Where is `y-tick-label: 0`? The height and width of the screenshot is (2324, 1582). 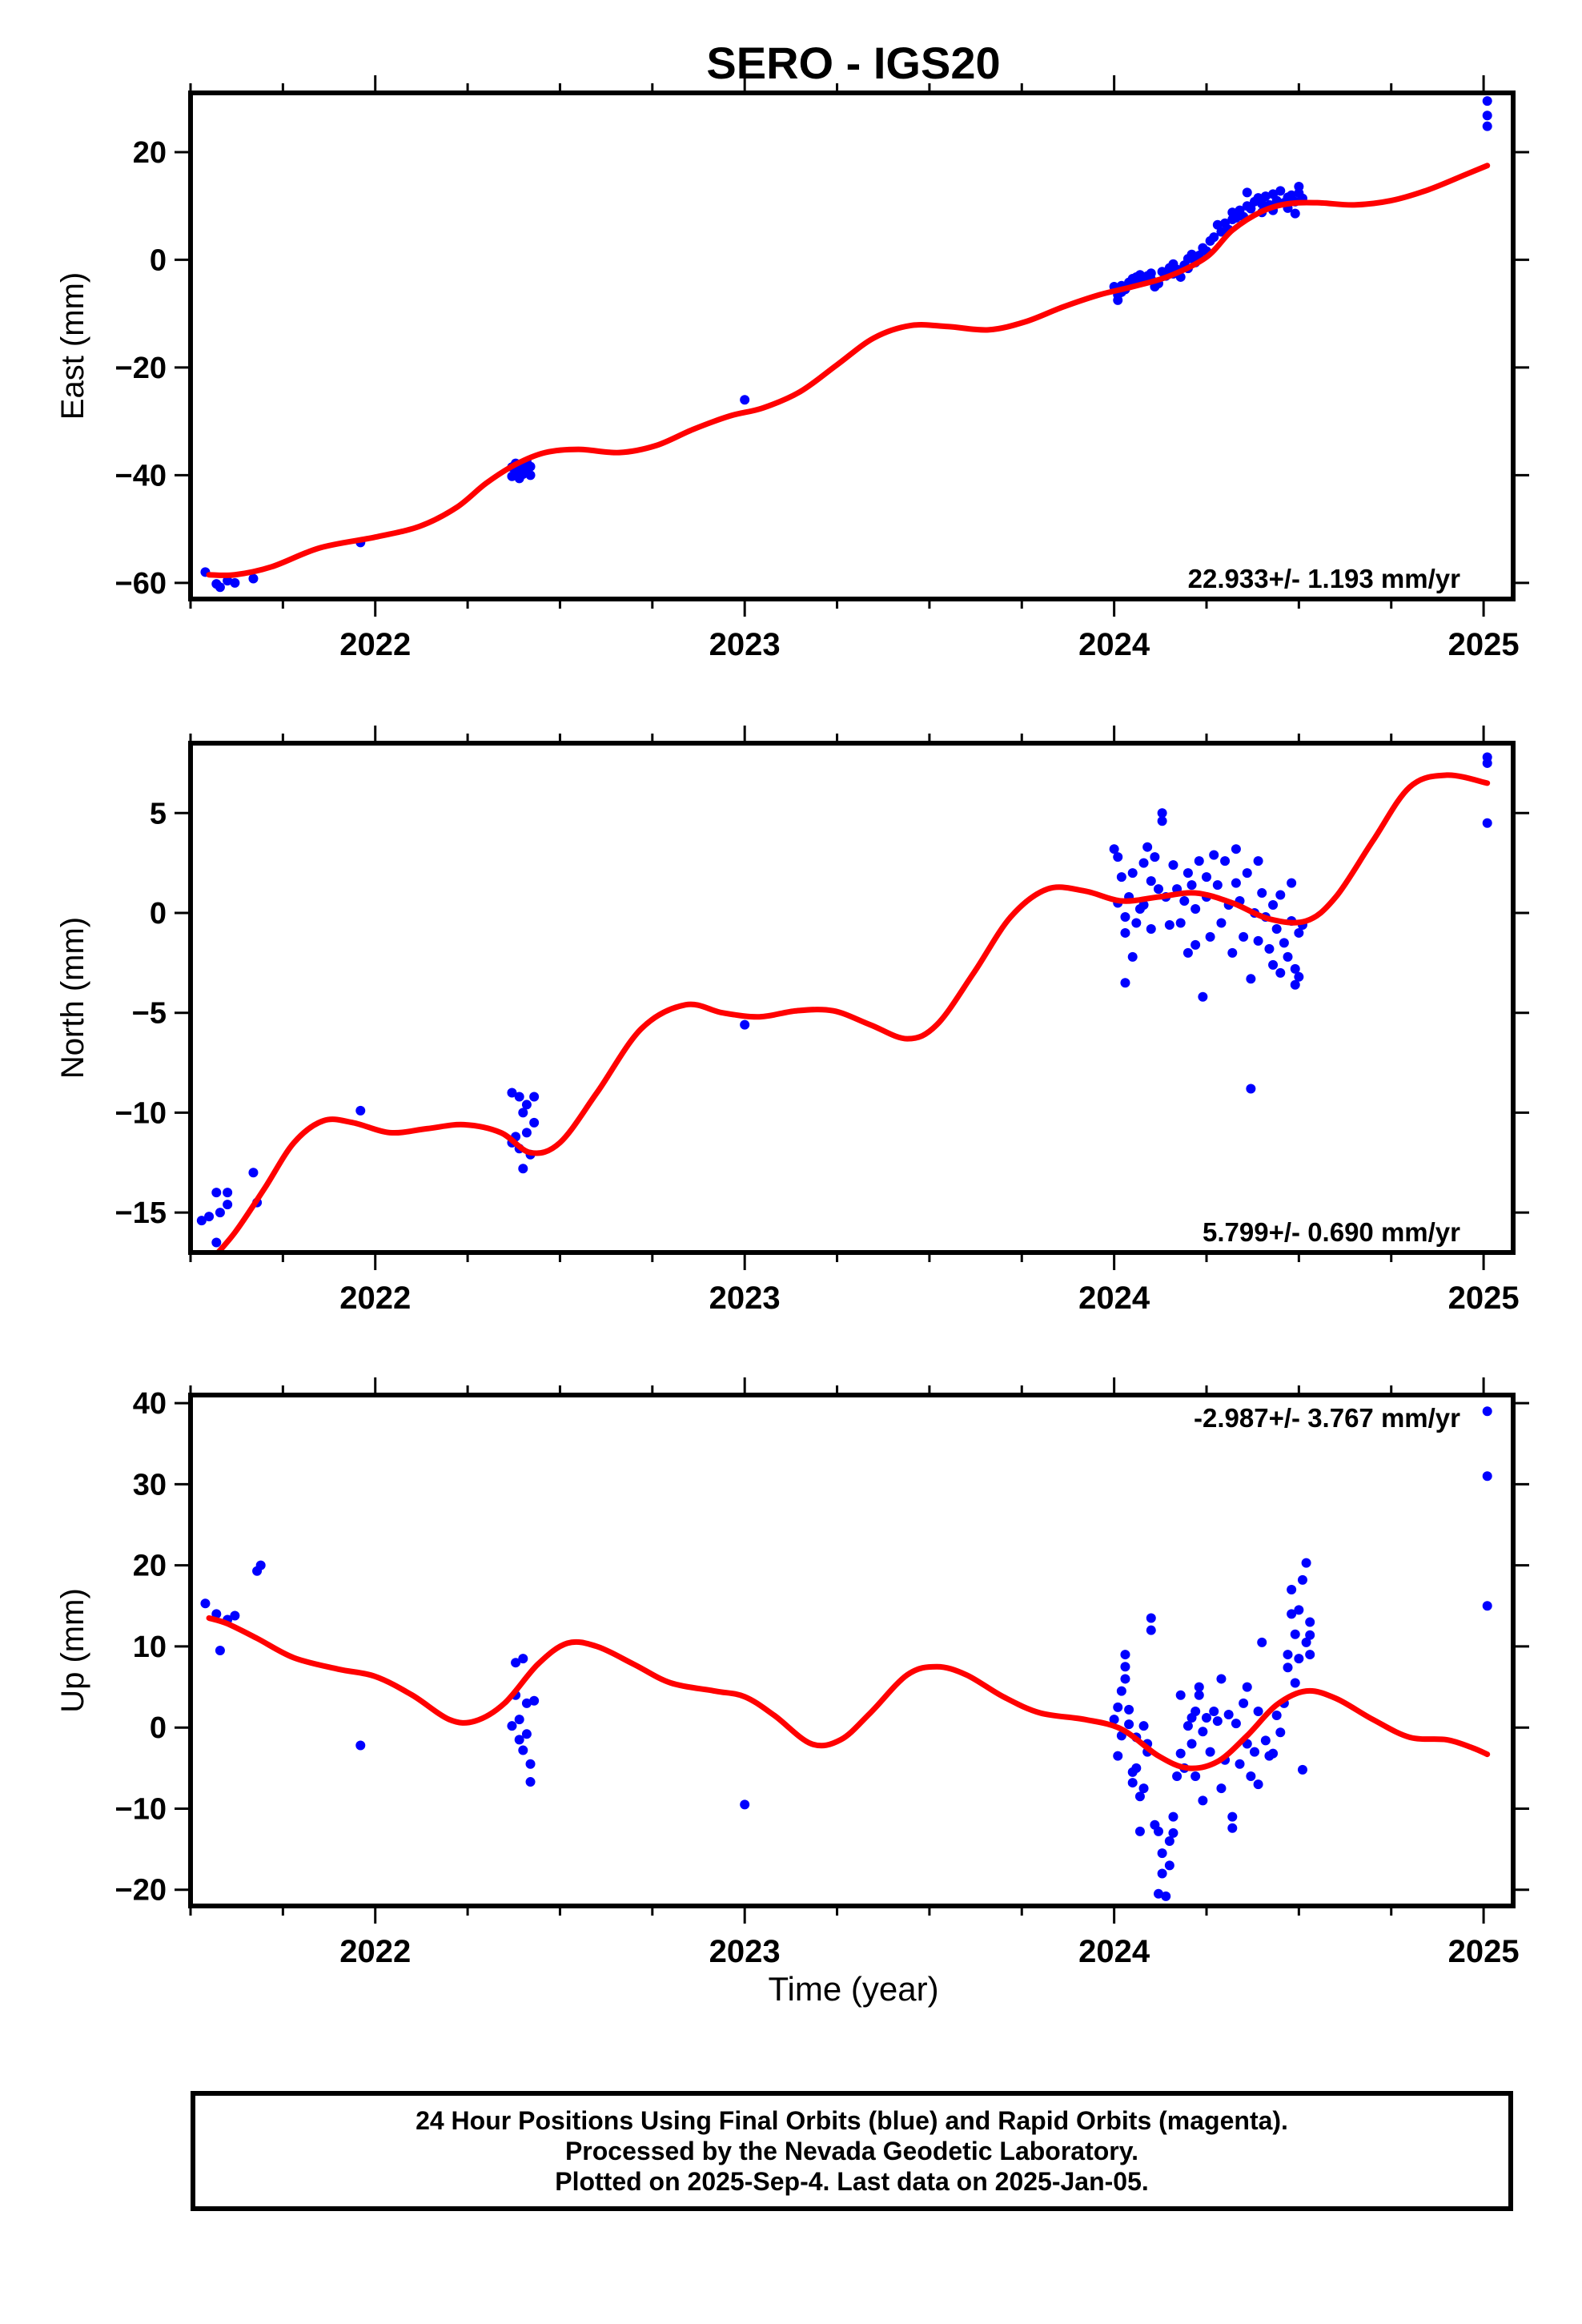
y-tick-label: 0 is located at coordinates (158, 914).